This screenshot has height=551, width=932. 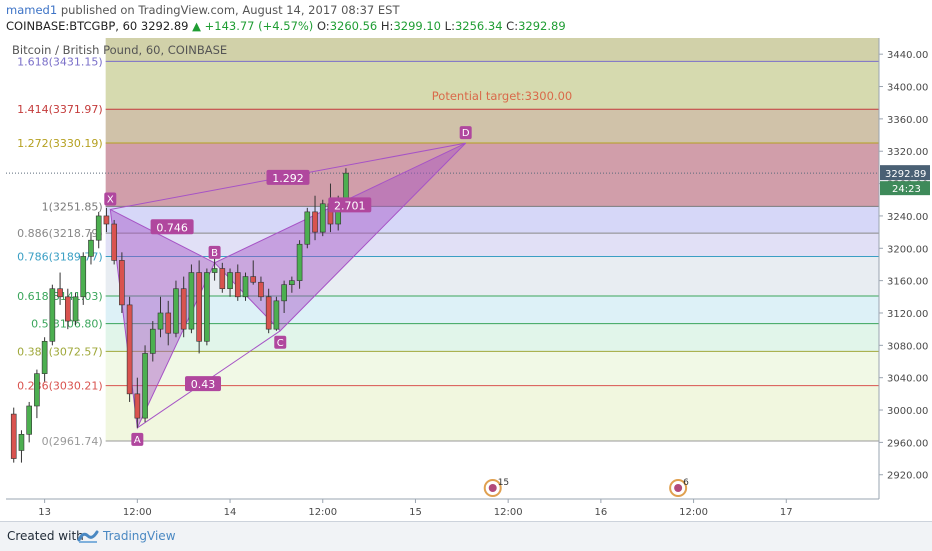 I want to click on price-tick-label: 3360.00, so click(x=907, y=120).